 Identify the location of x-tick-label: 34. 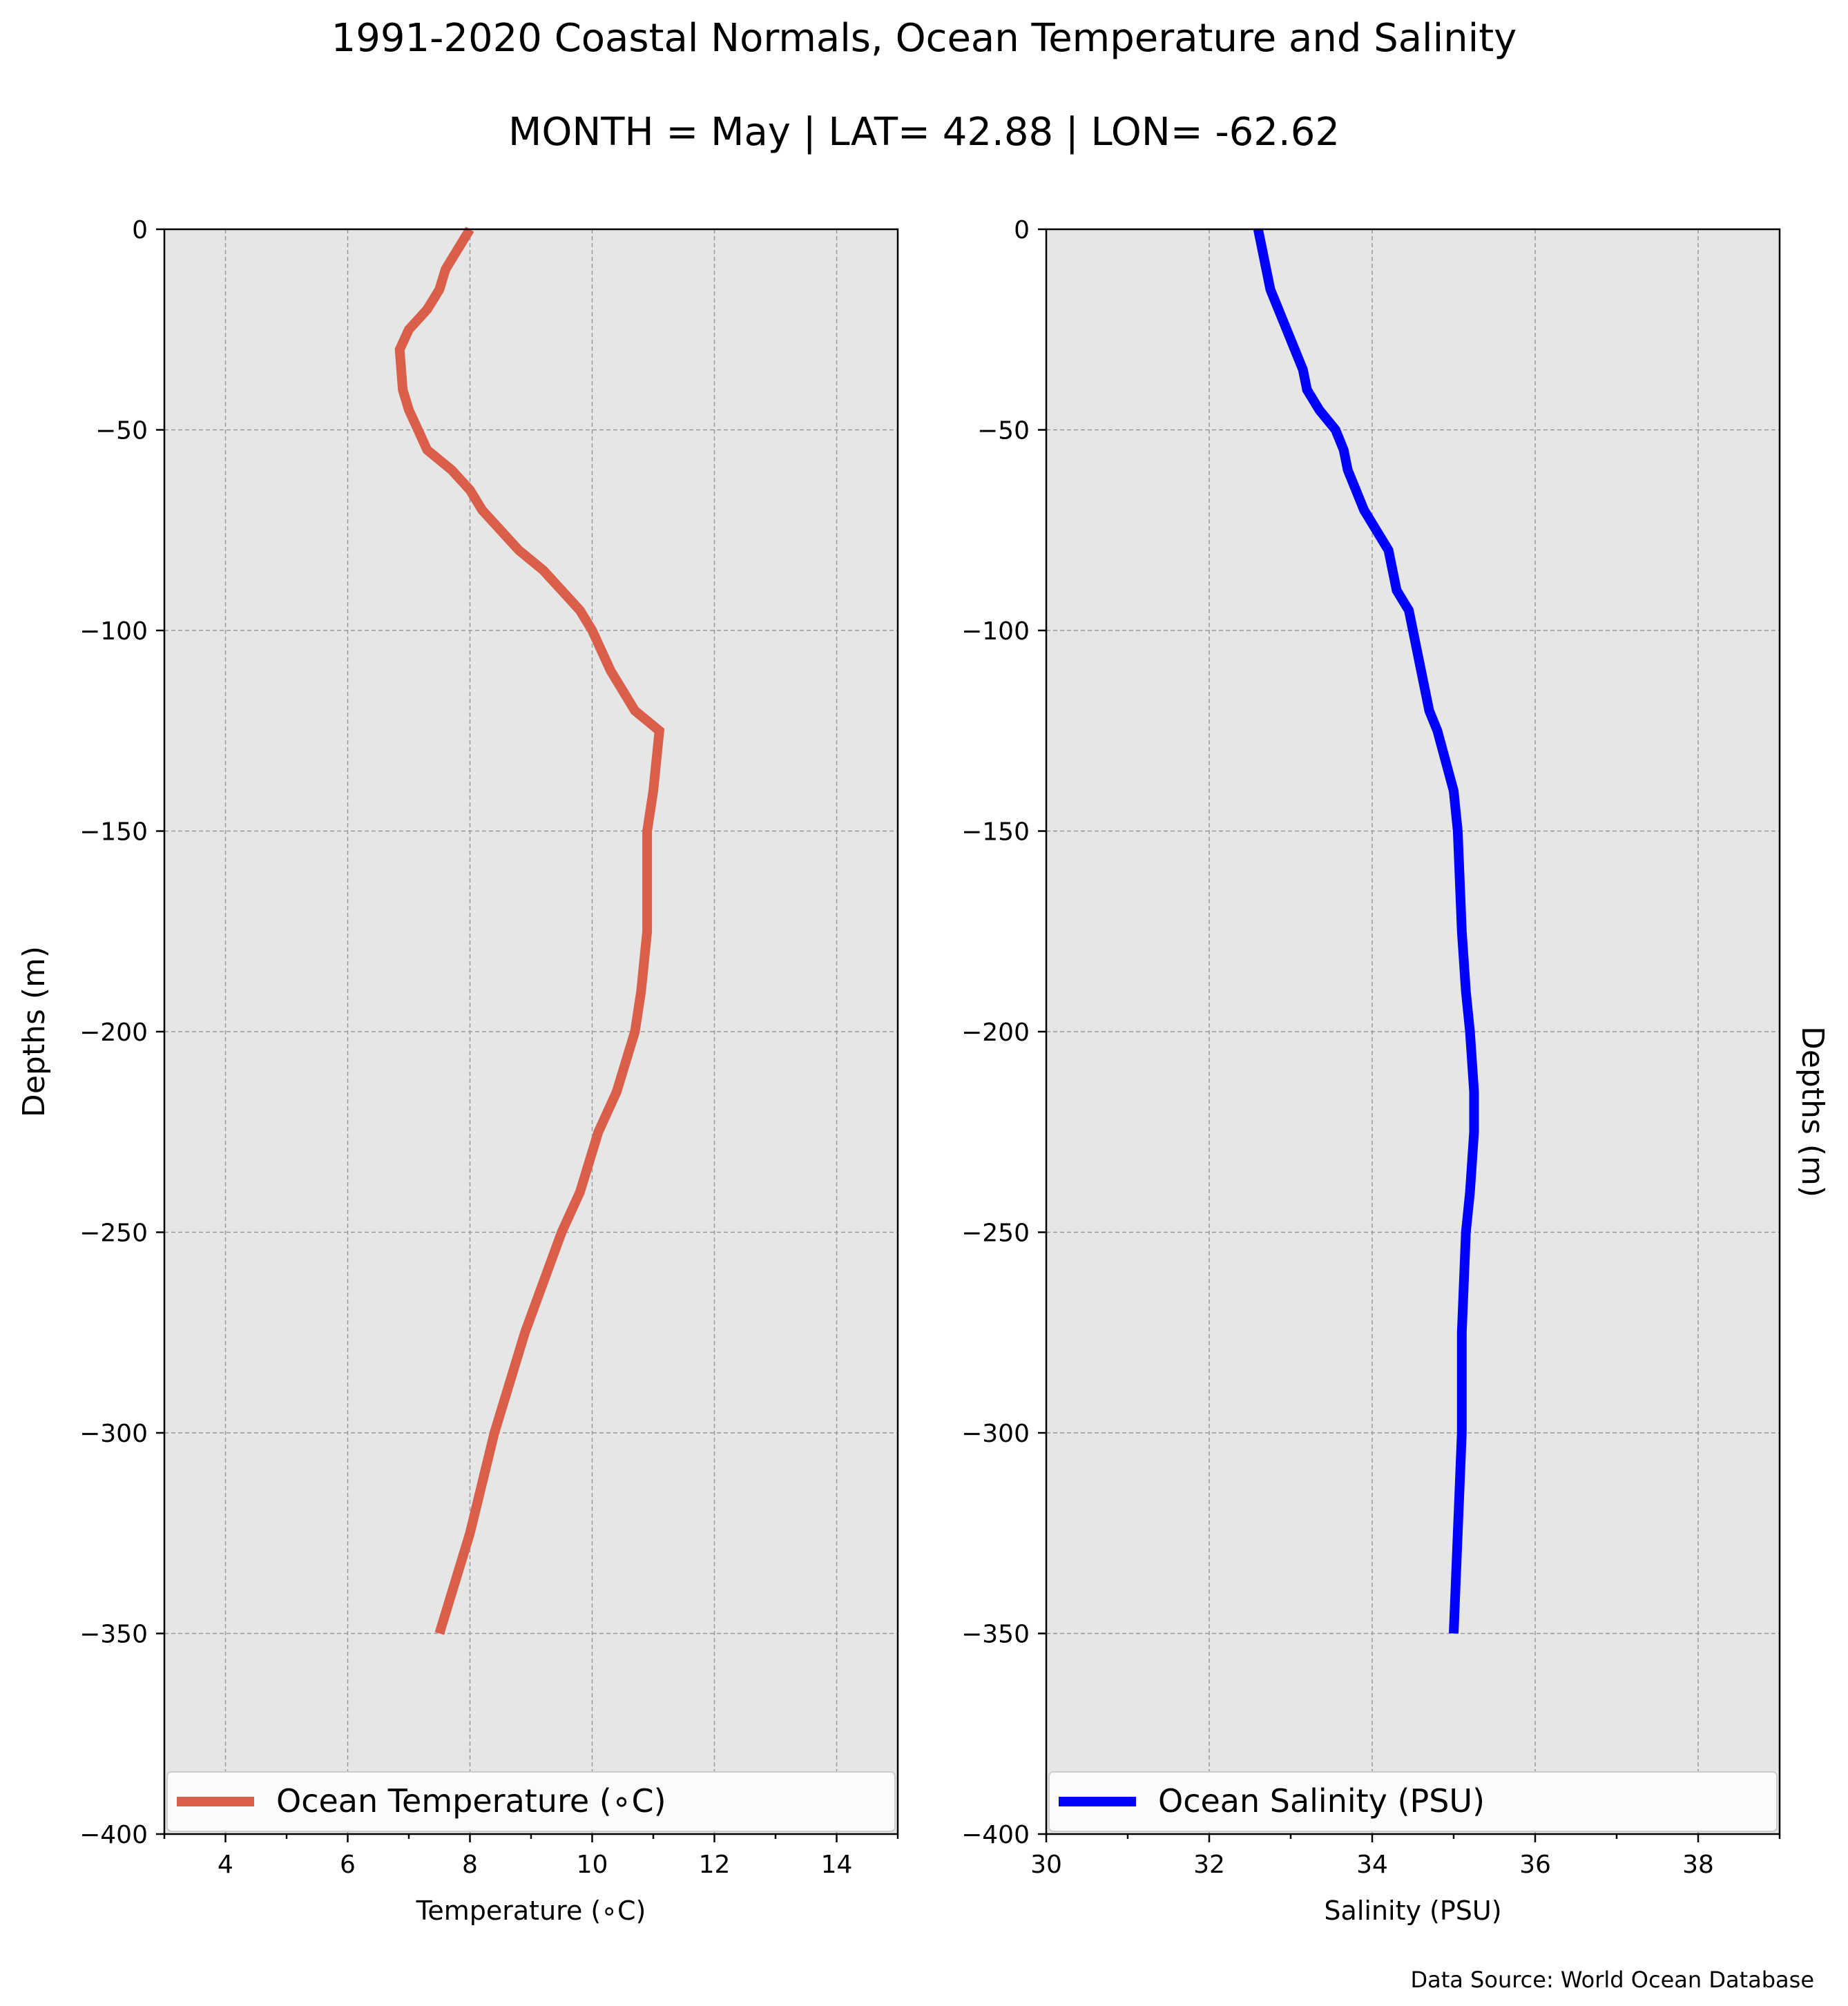
(1372, 1865).